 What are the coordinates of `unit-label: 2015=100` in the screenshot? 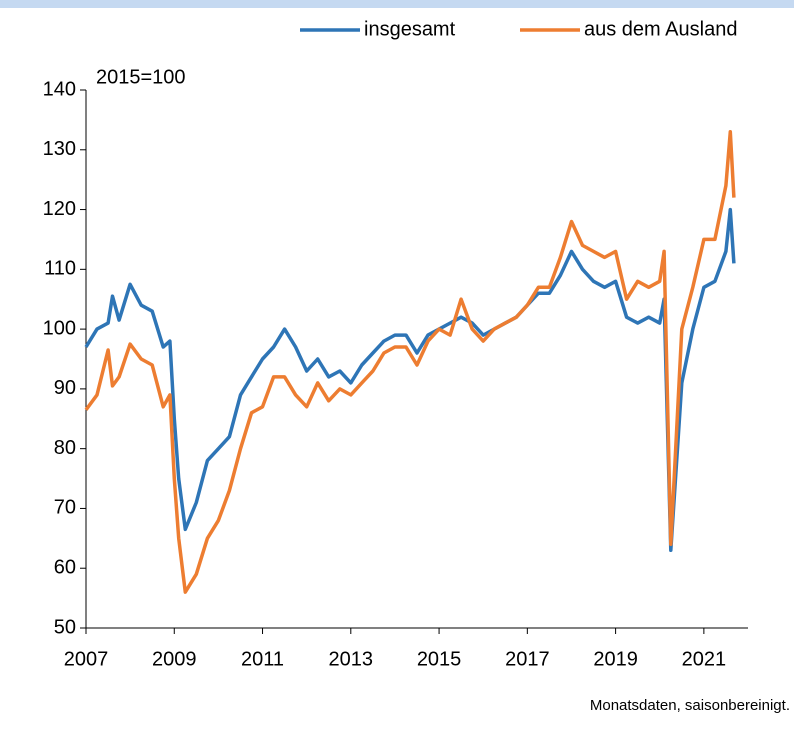 It's located at (141, 77).